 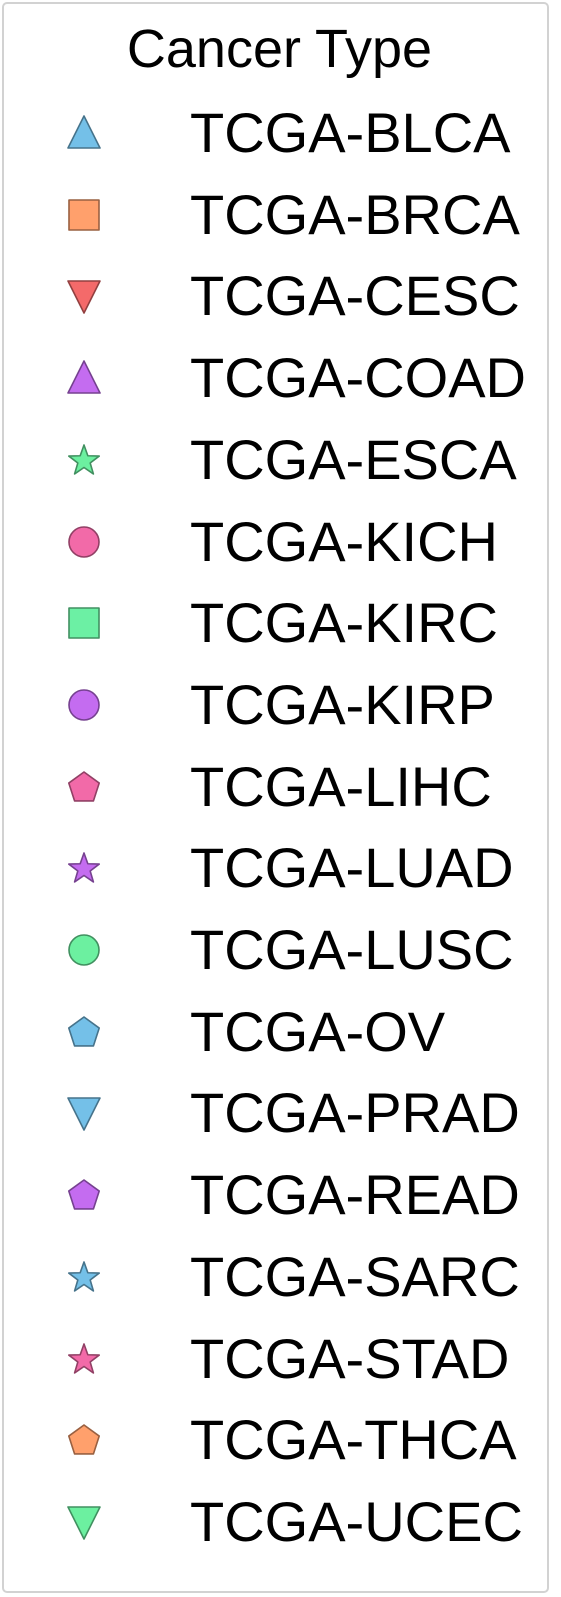 What do you see at coordinates (352, 868) in the screenshot?
I see `legend-entry-label: TCGA-LUAD` at bounding box center [352, 868].